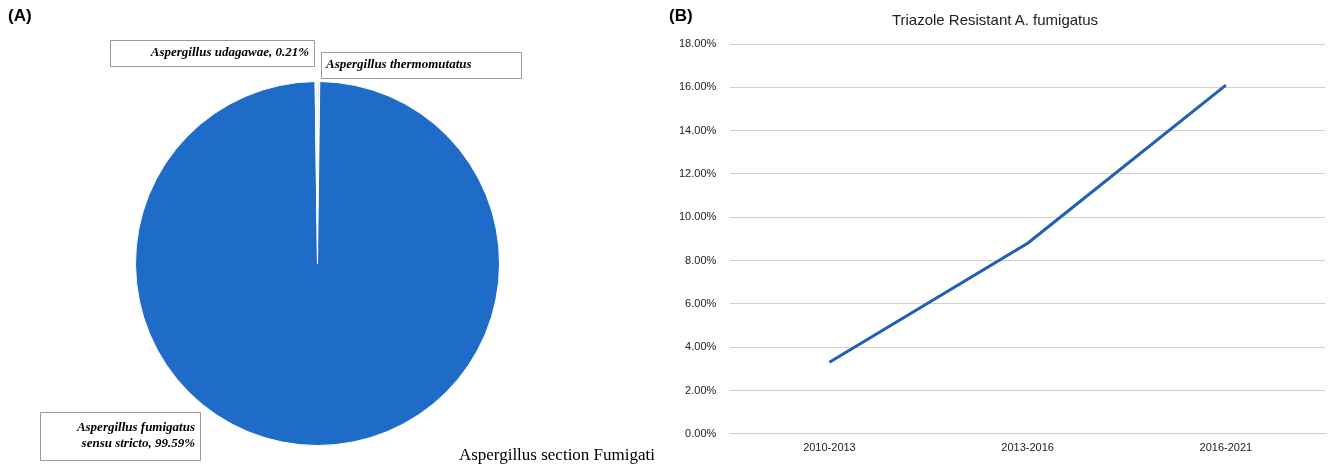  What do you see at coordinates (829, 447) in the screenshot?
I see `x-tick-label: 2010-2013` at bounding box center [829, 447].